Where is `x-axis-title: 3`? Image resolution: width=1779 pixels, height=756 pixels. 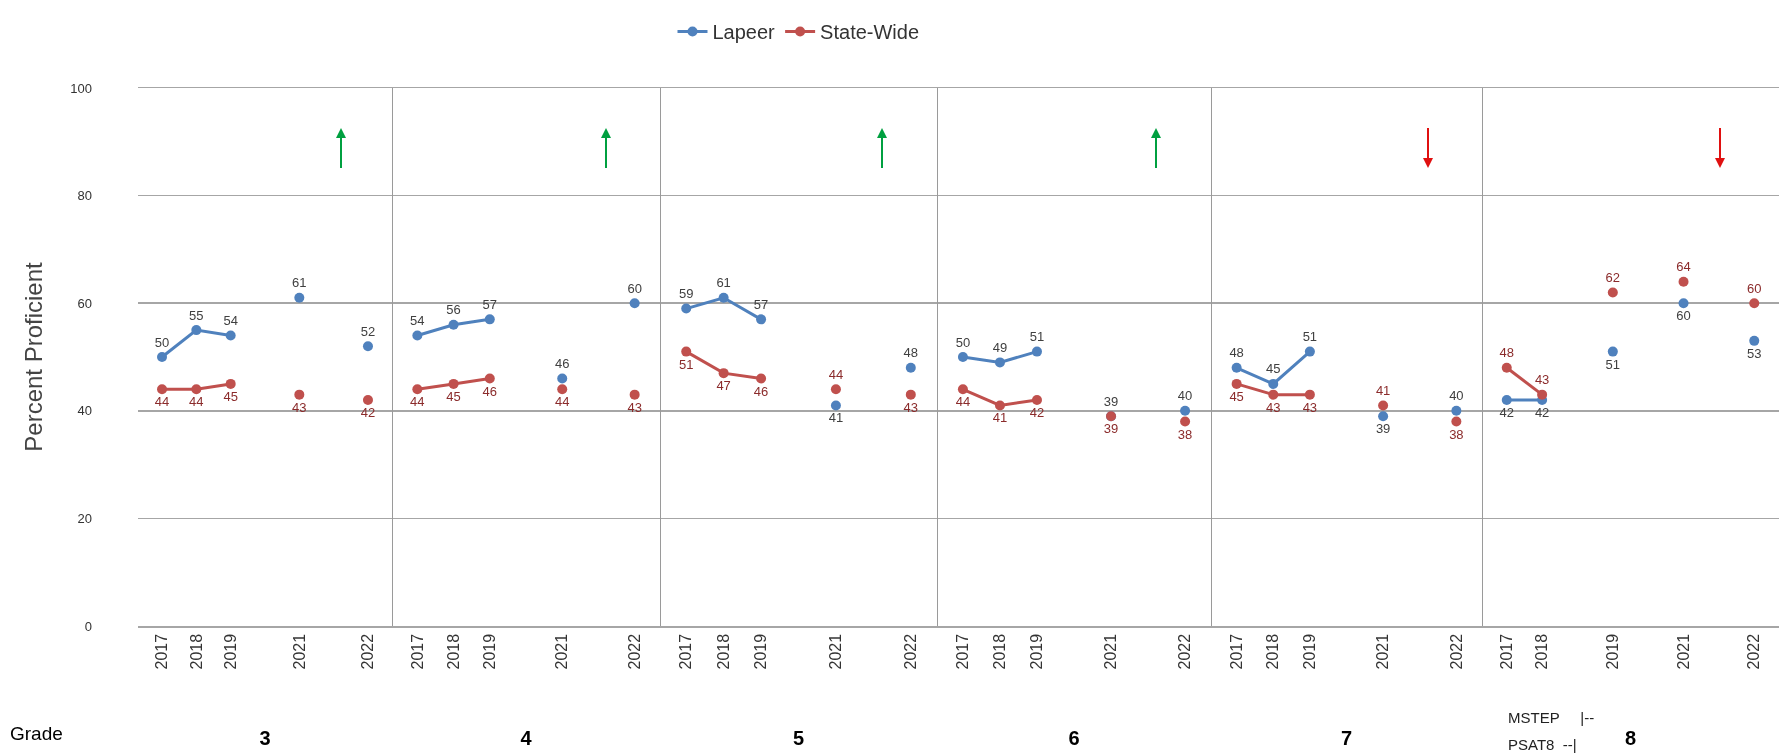 x-axis-title: 3 is located at coordinates (265, 737).